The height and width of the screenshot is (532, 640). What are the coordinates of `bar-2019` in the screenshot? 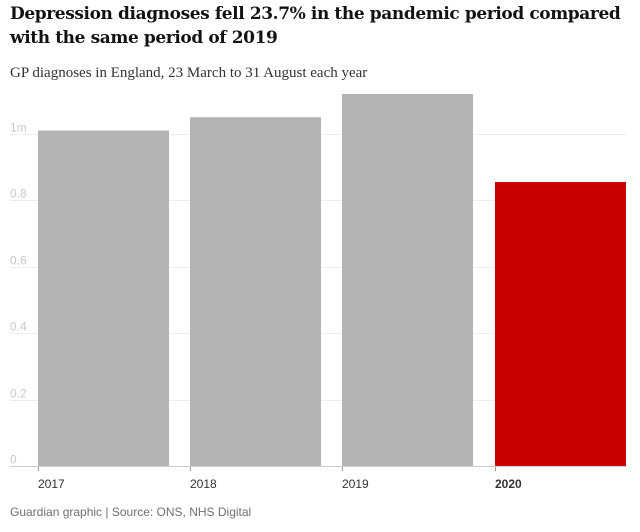 It's located at (407, 280).